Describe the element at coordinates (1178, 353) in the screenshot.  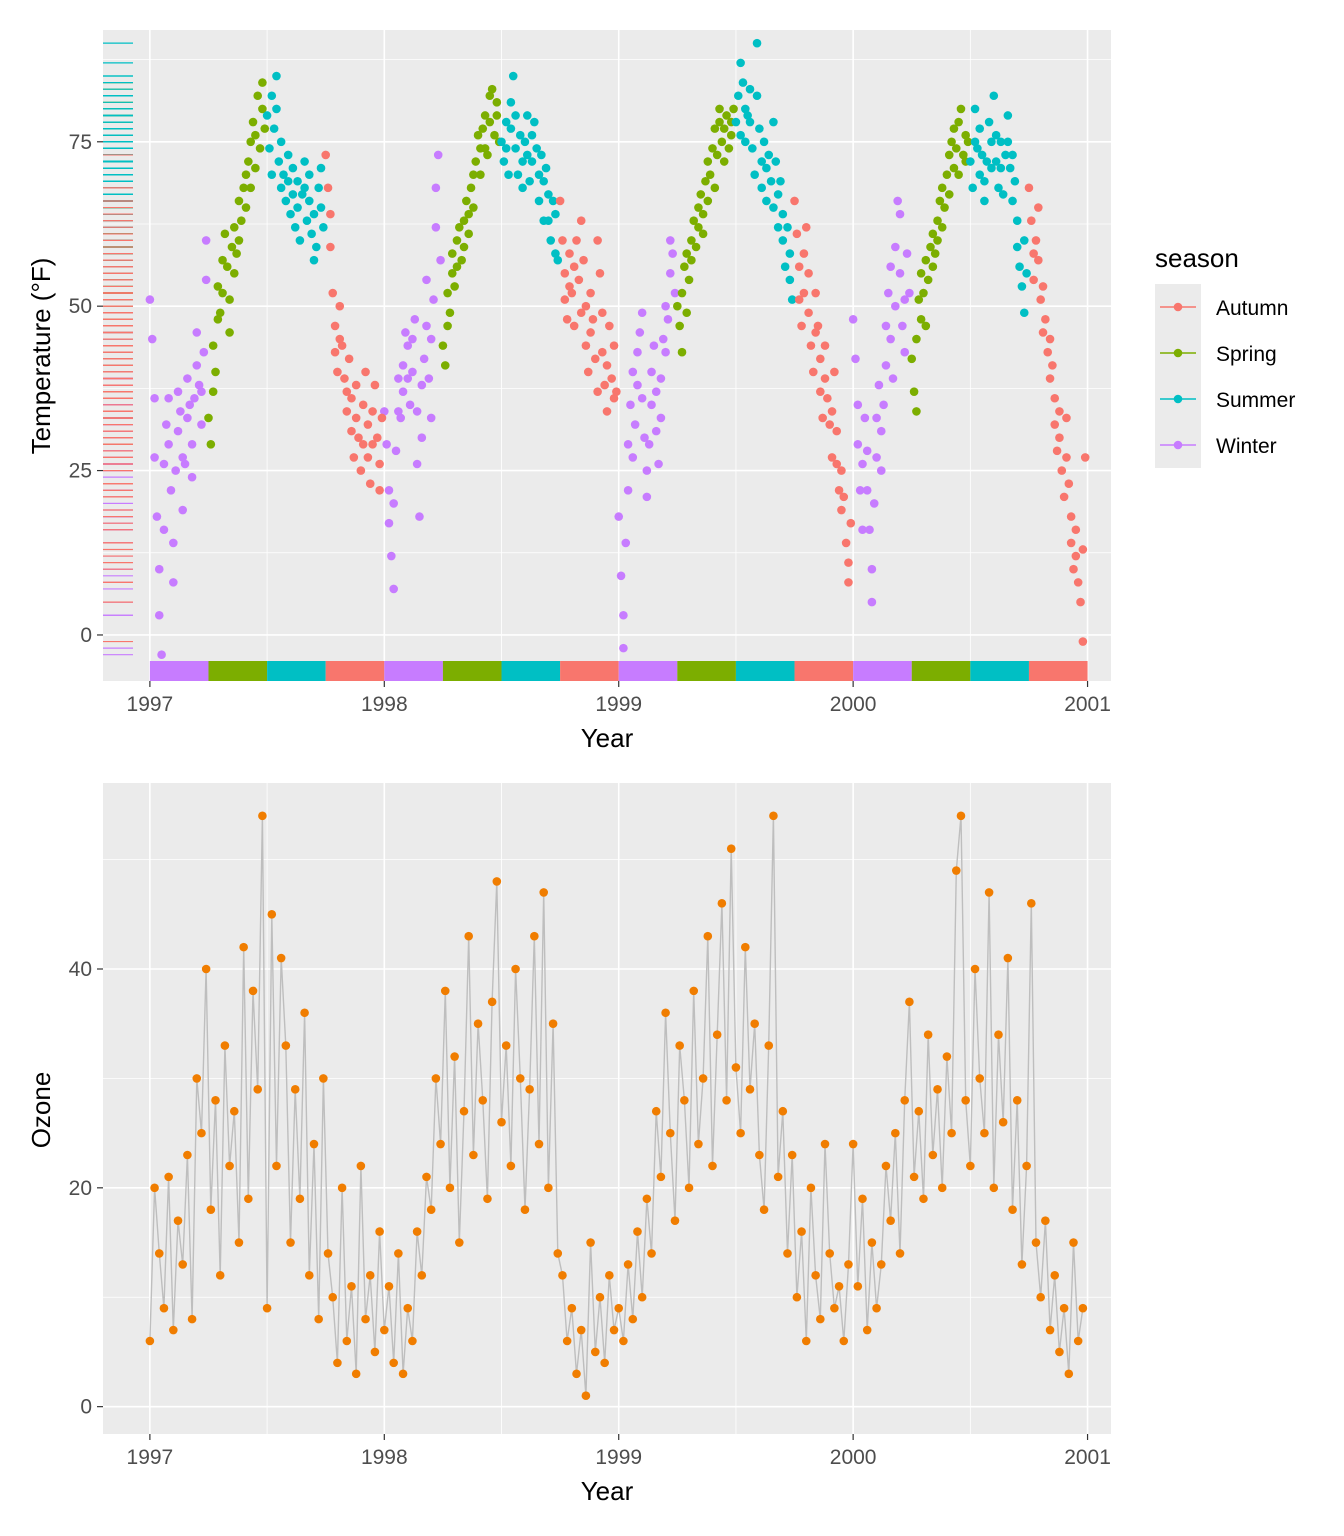
I see `legend-key-point` at that location.